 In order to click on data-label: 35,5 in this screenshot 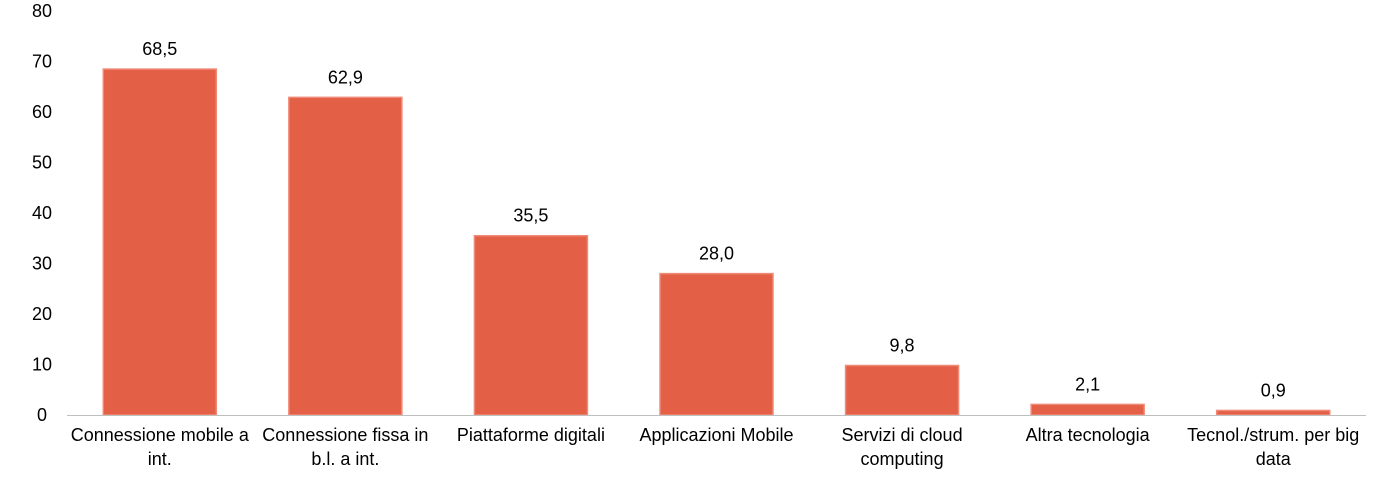, I will do `click(530, 216)`.